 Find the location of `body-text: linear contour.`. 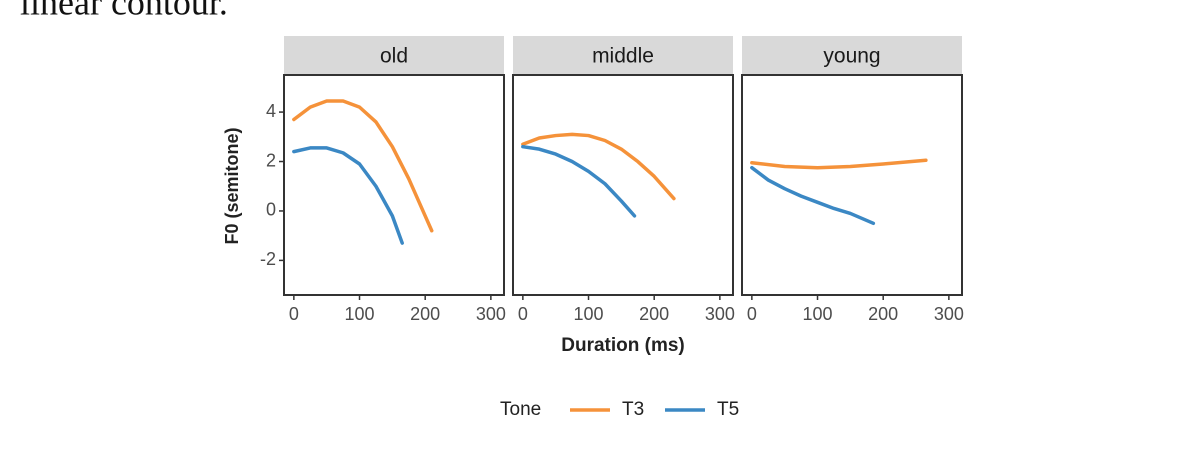

body-text: linear contour. is located at coordinates (124, 11).